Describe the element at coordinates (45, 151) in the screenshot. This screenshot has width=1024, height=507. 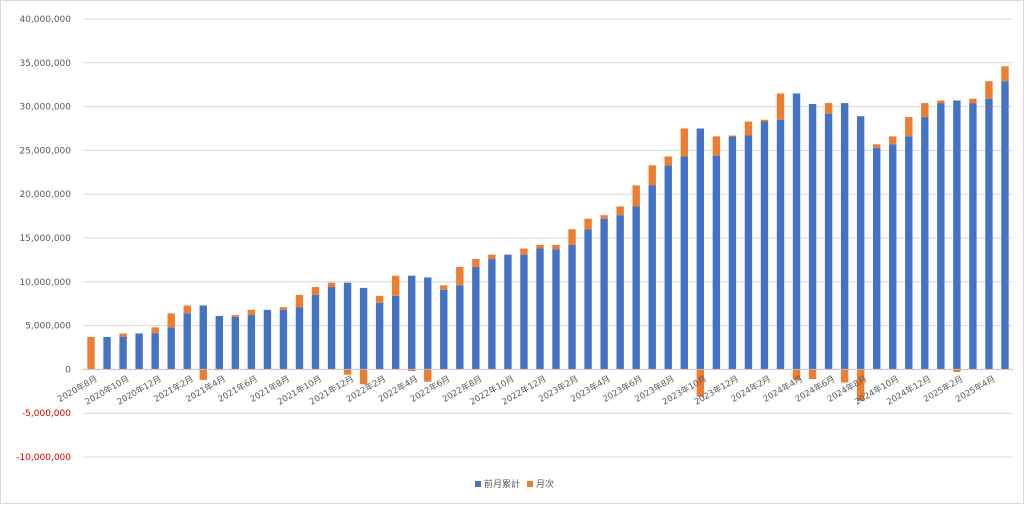
I see `y-tick-label: 25,000,000` at that location.